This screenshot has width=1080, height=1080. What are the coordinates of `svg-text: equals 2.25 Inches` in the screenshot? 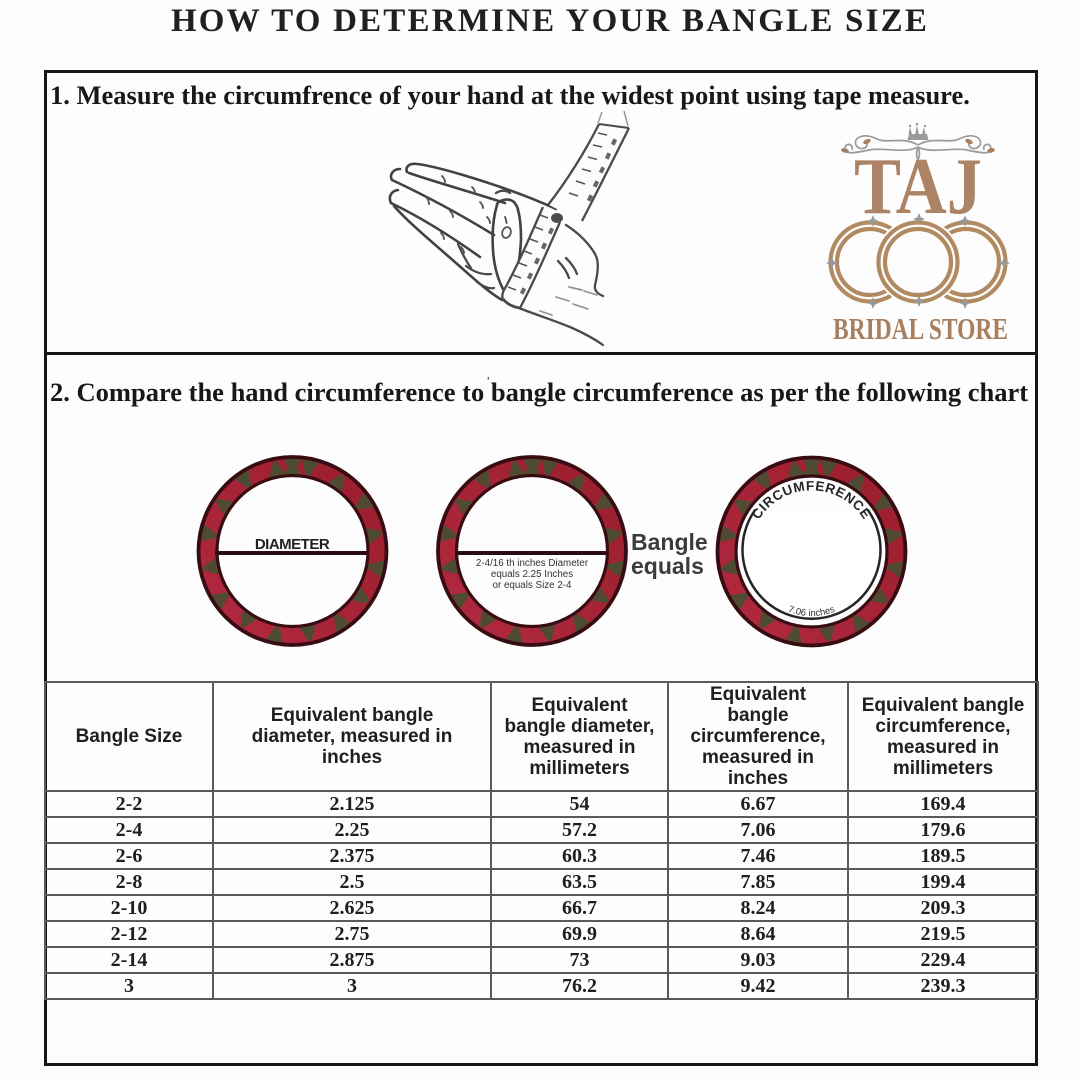 It's located at (532, 574).